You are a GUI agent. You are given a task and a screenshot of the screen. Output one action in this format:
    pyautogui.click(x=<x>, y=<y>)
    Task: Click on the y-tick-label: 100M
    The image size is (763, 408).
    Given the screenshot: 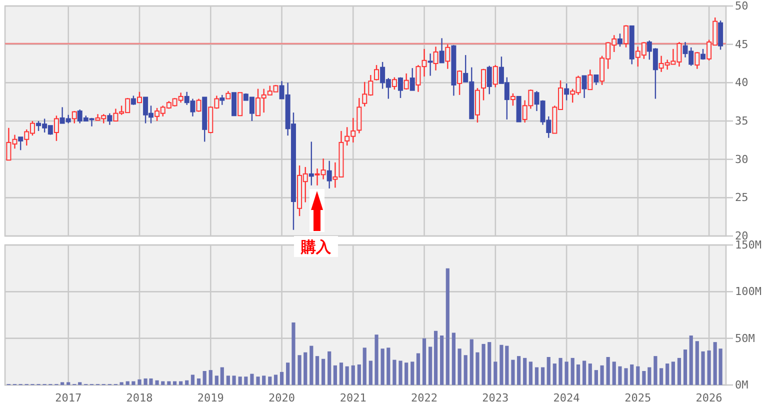 What is the action you would take?
    pyautogui.click(x=748, y=291)
    